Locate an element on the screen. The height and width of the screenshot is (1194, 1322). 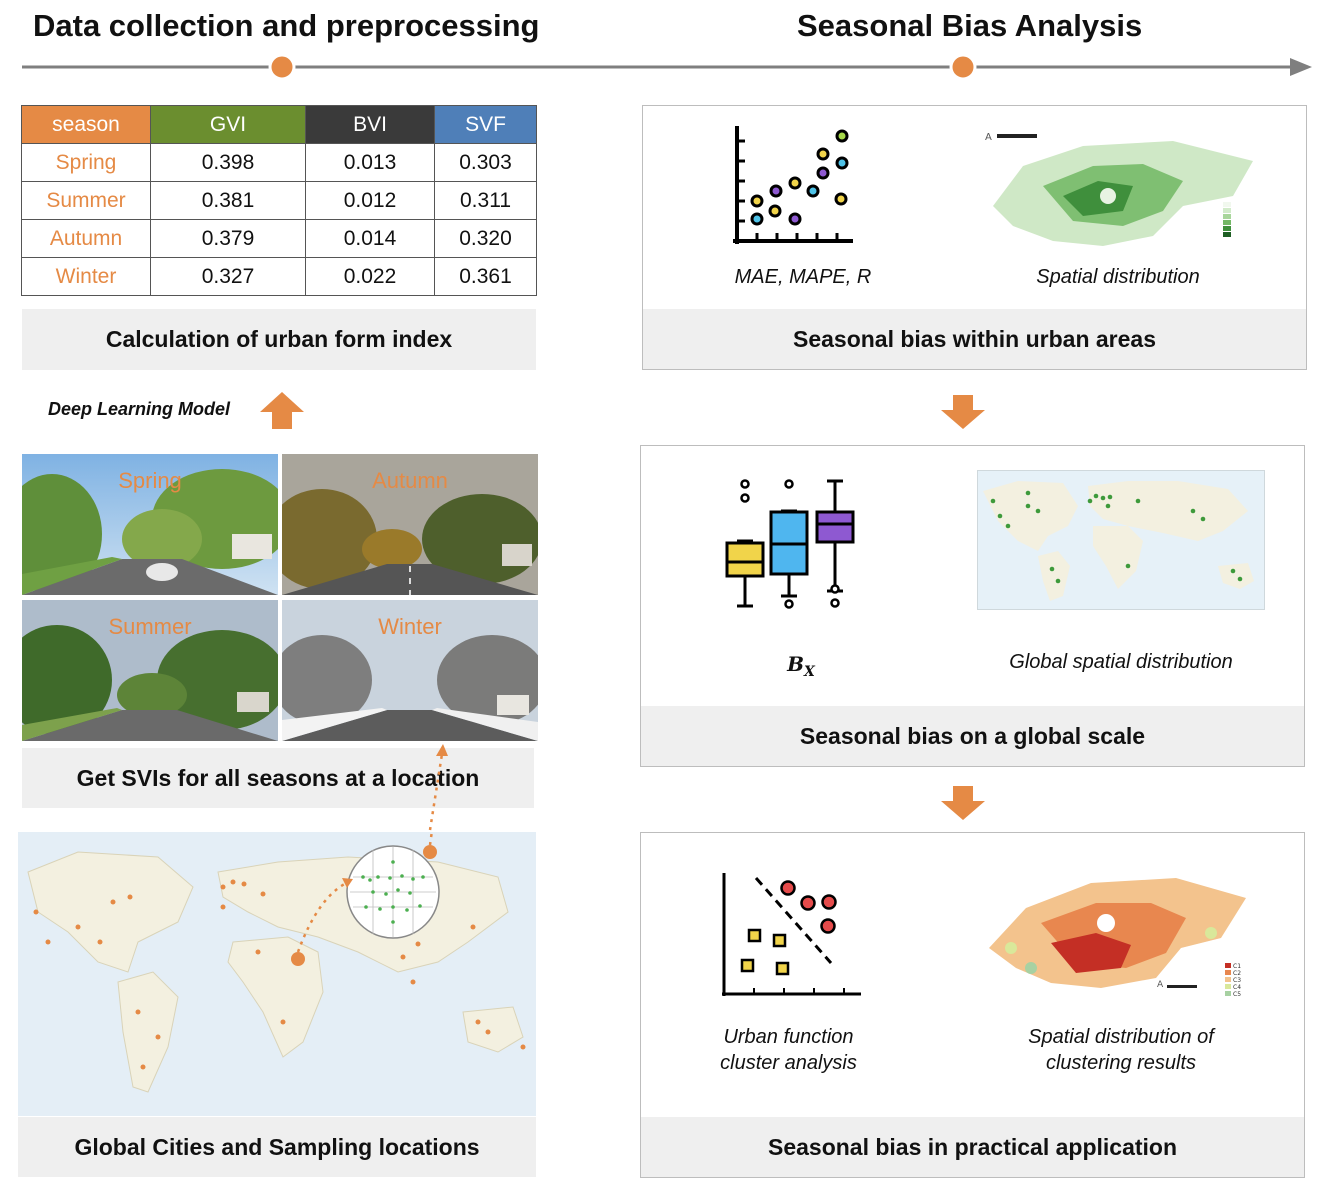
timeline-node-left is located at coordinates (282, 67).